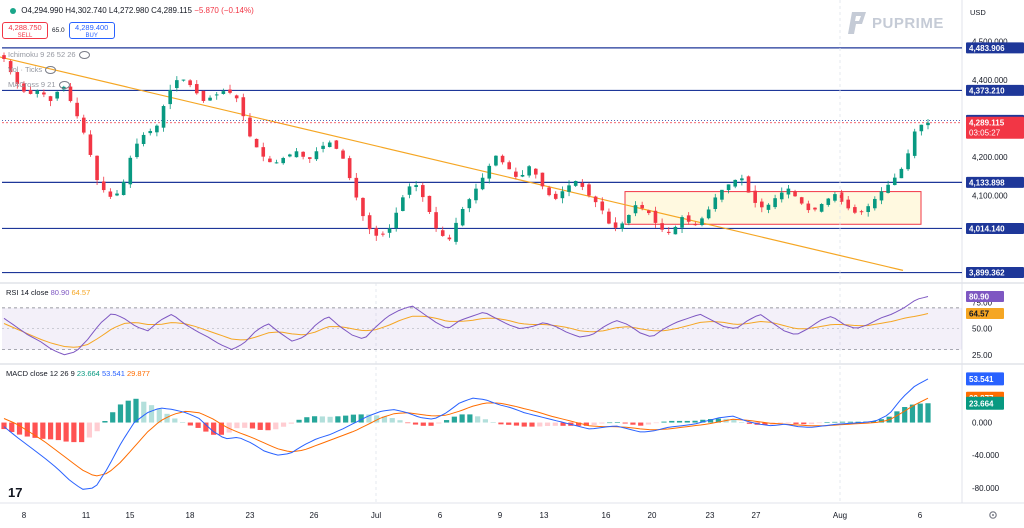 Image resolution: width=1024 pixels, height=528 pixels. What do you see at coordinates (986, 488) in the screenshot?
I see `macd-tick-label: -80.000` at bounding box center [986, 488].